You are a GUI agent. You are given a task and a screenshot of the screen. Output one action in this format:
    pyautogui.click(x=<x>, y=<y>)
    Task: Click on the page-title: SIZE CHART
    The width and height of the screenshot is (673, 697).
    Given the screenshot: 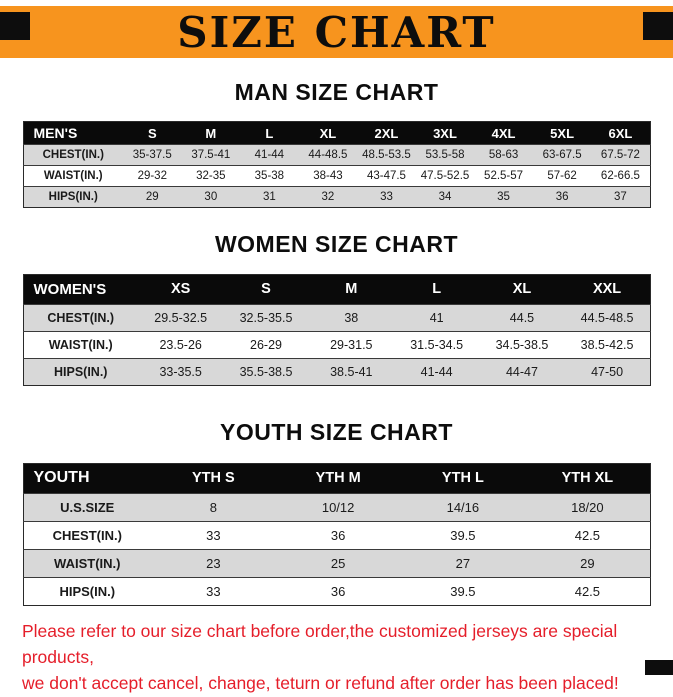 What is the action you would take?
    pyautogui.click(x=336, y=32)
    